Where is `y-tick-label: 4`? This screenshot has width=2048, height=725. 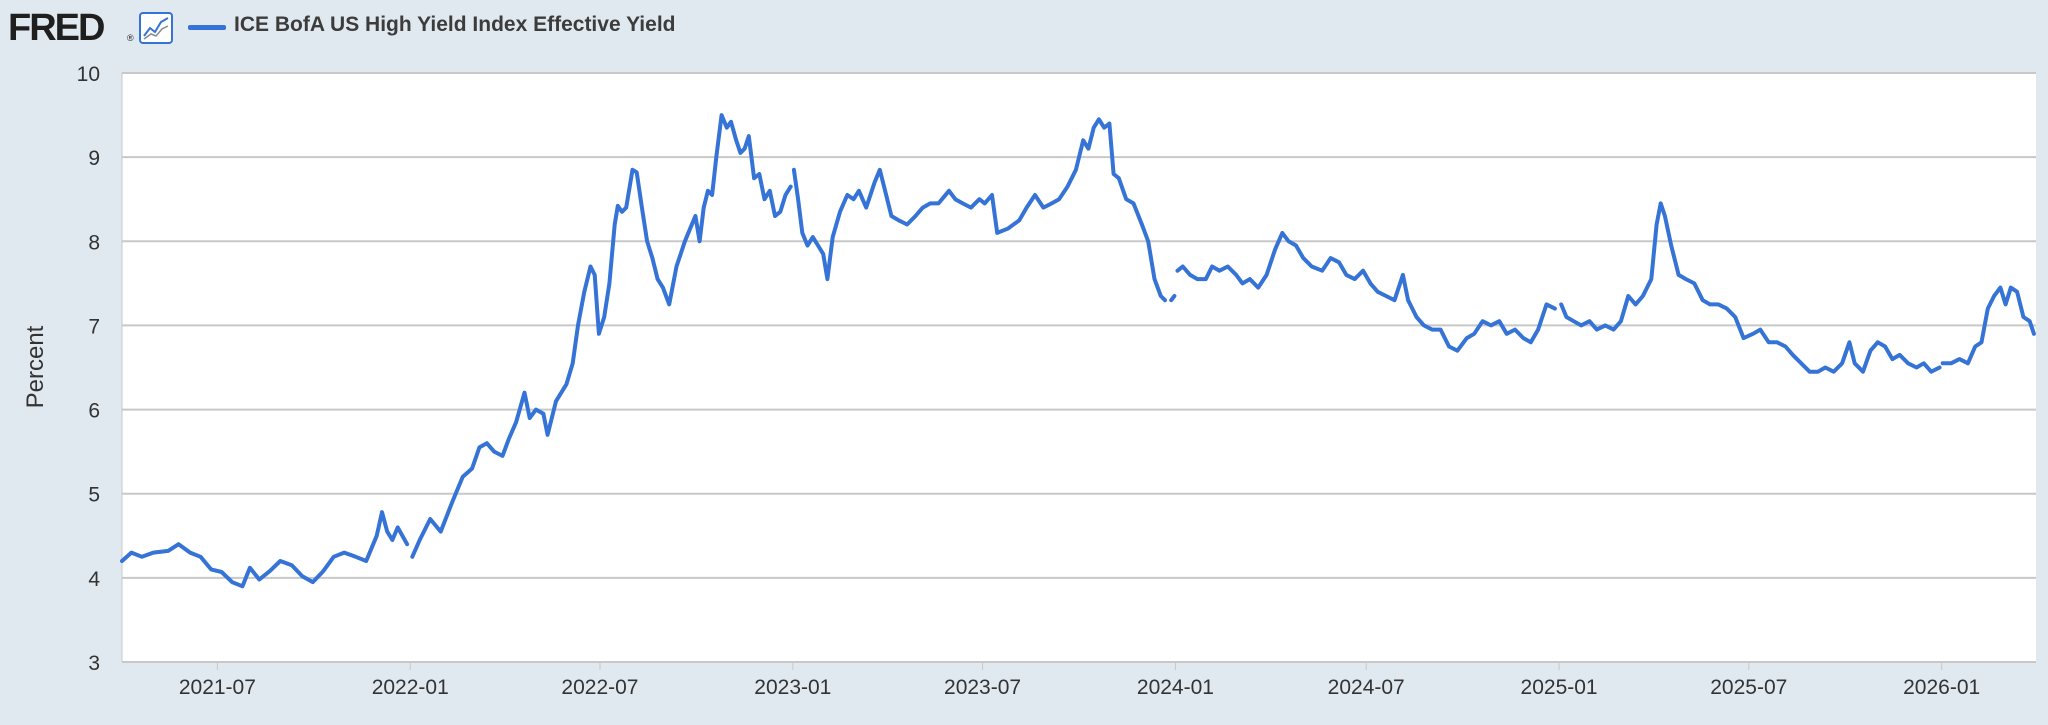
y-tick-label: 4 is located at coordinates (94, 579).